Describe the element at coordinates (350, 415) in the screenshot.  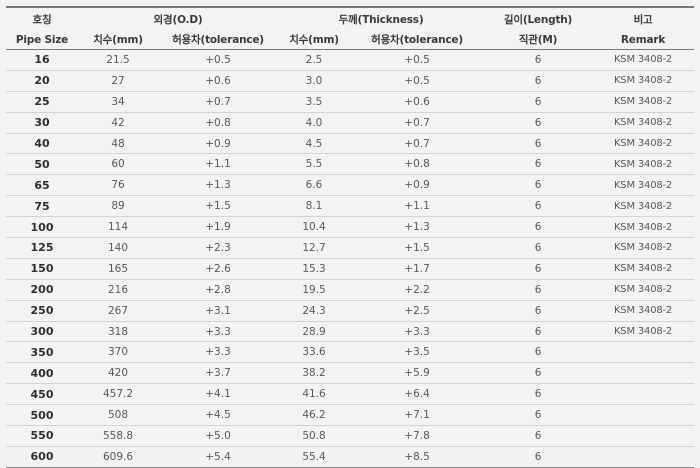
I see `table-row: 500 508 +4.5 46.2 +7.1 6` at that location.